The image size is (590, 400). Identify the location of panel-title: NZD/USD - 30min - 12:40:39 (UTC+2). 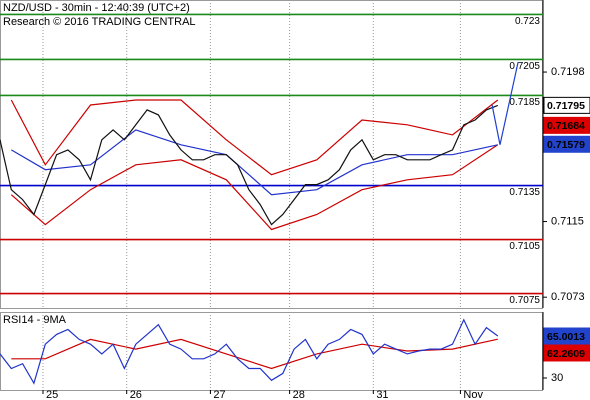
(96, 8).